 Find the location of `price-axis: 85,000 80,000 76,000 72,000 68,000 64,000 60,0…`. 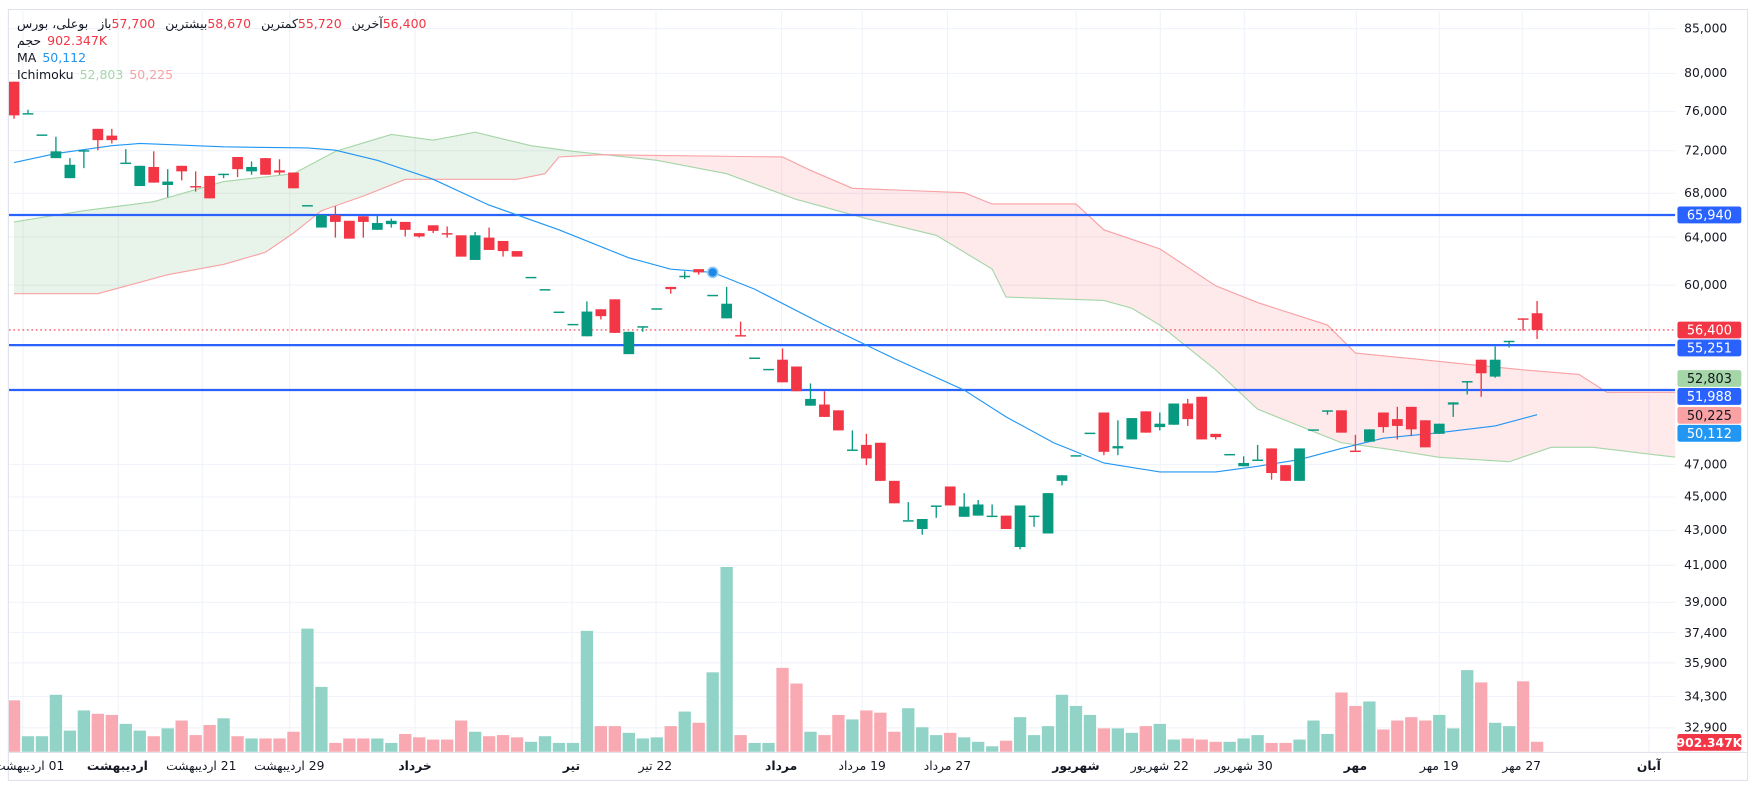

price-axis: 85,000 80,000 76,000 72,000 68,000 64,000 60,0… is located at coordinates (1710, 386).